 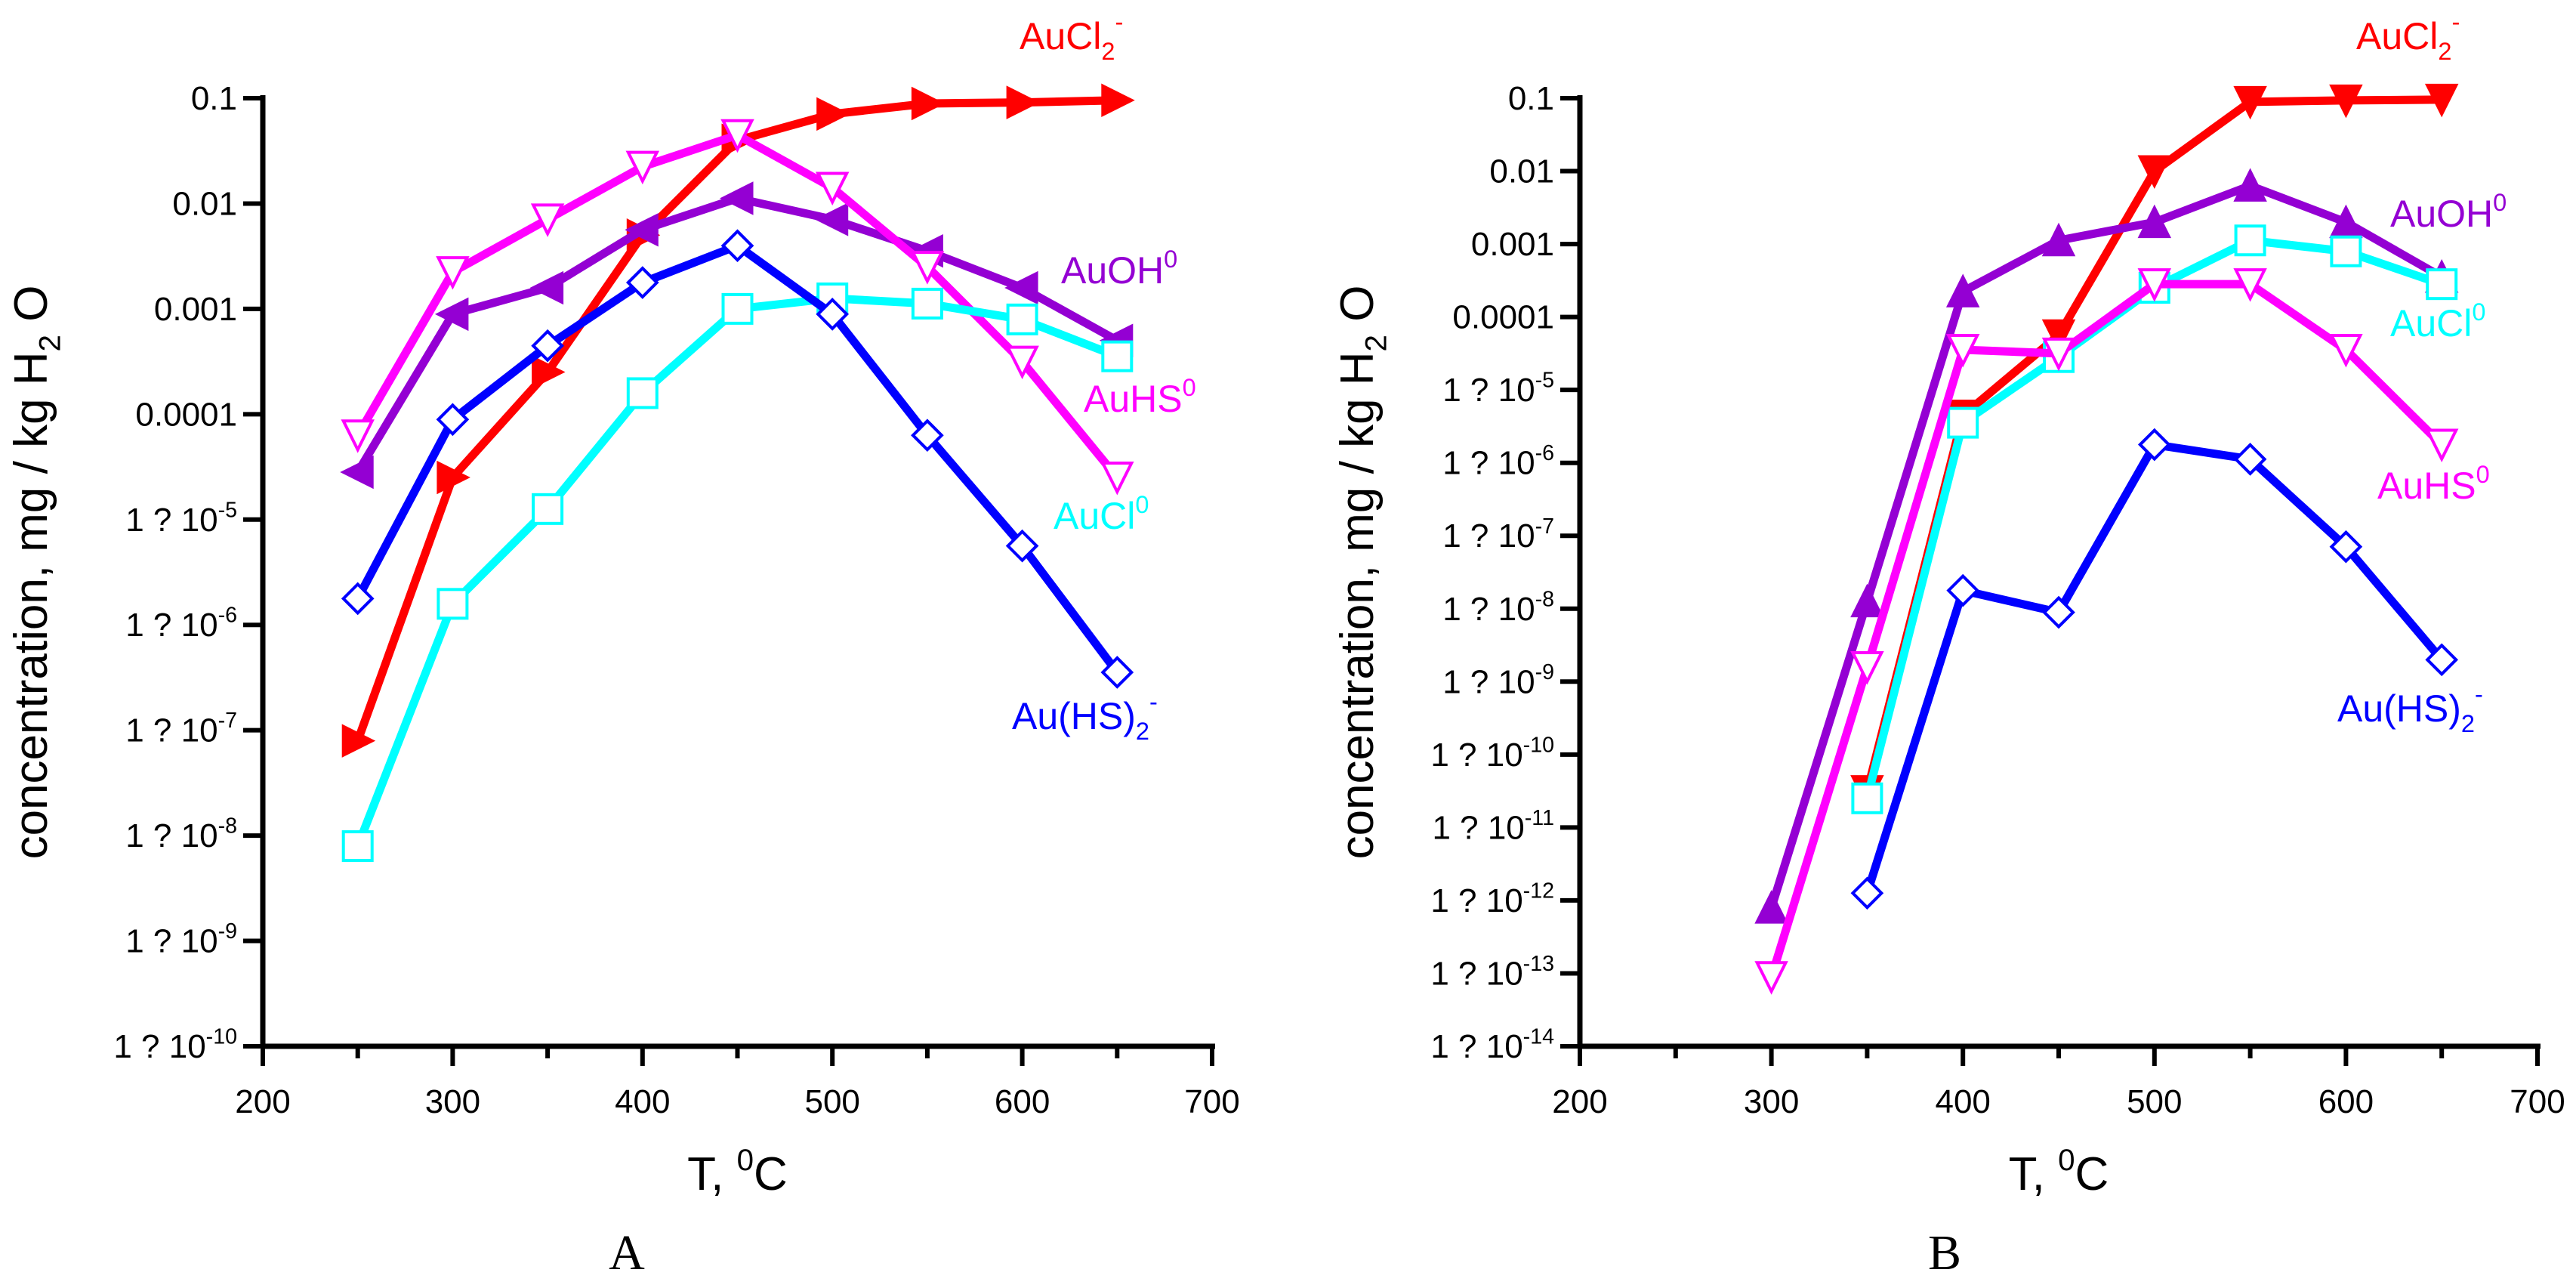 What do you see at coordinates (186, 415) in the screenshot?
I see `y-tick-label: 0.0001` at bounding box center [186, 415].